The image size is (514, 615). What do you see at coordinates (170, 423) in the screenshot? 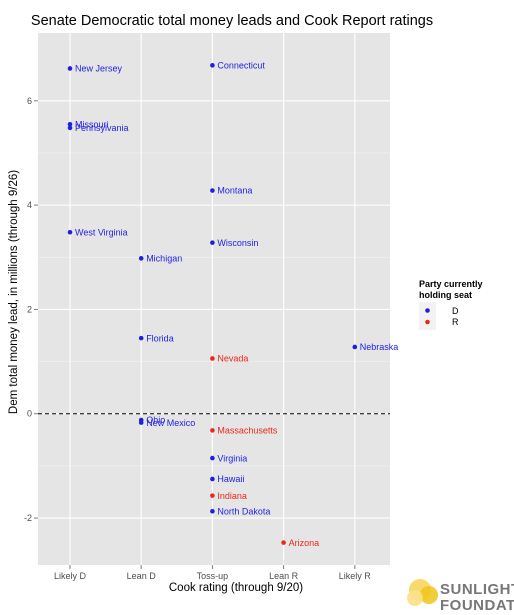
I see `data-point-label: New Mexico` at bounding box center [170, 423].